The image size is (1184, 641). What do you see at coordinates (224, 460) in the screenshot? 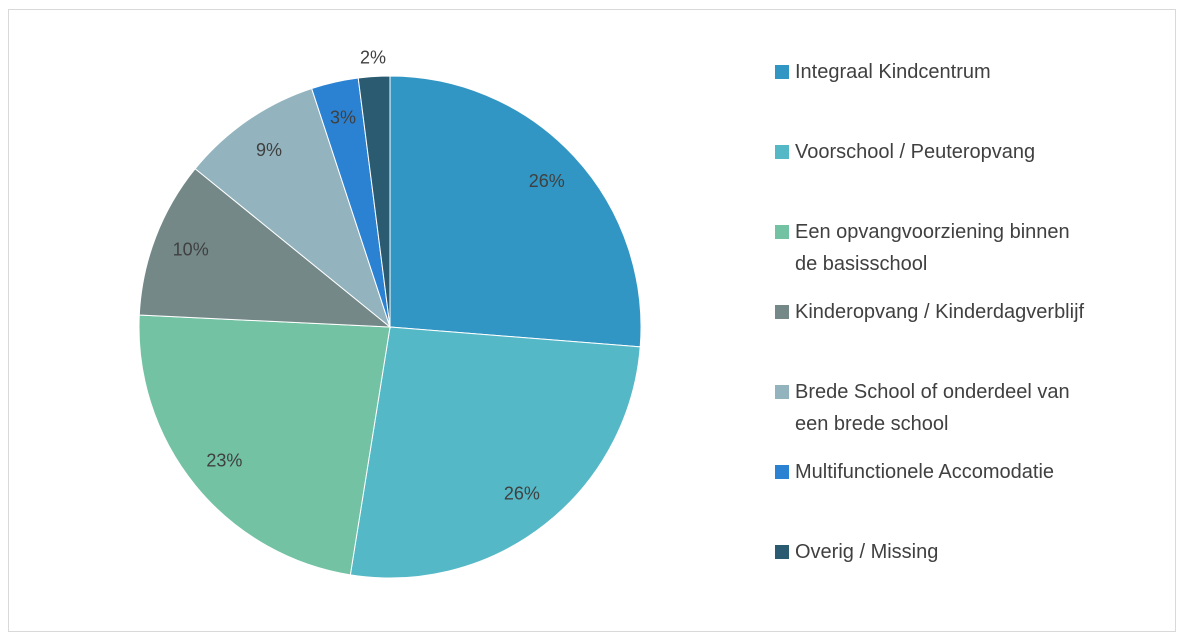
I see `data-label: 23%` at bounding box center [224, 460].